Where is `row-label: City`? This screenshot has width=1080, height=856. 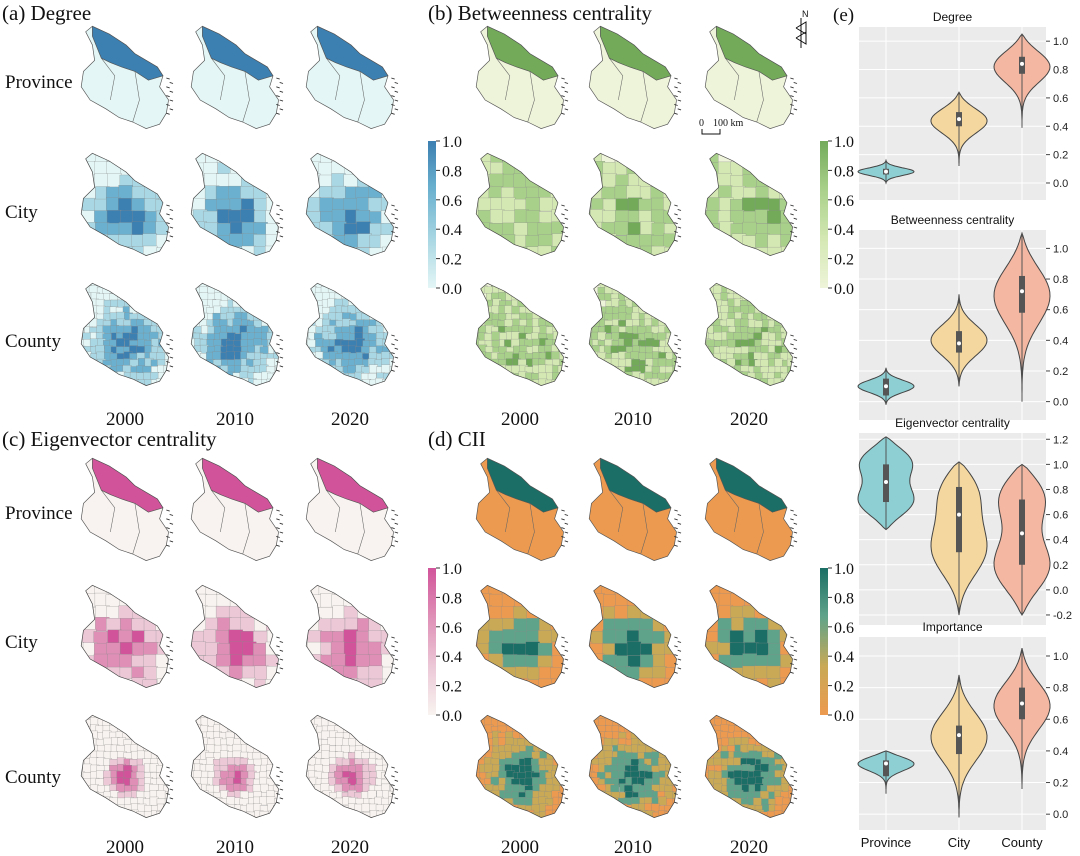 row-label: City is located at coordinates (21, 212).